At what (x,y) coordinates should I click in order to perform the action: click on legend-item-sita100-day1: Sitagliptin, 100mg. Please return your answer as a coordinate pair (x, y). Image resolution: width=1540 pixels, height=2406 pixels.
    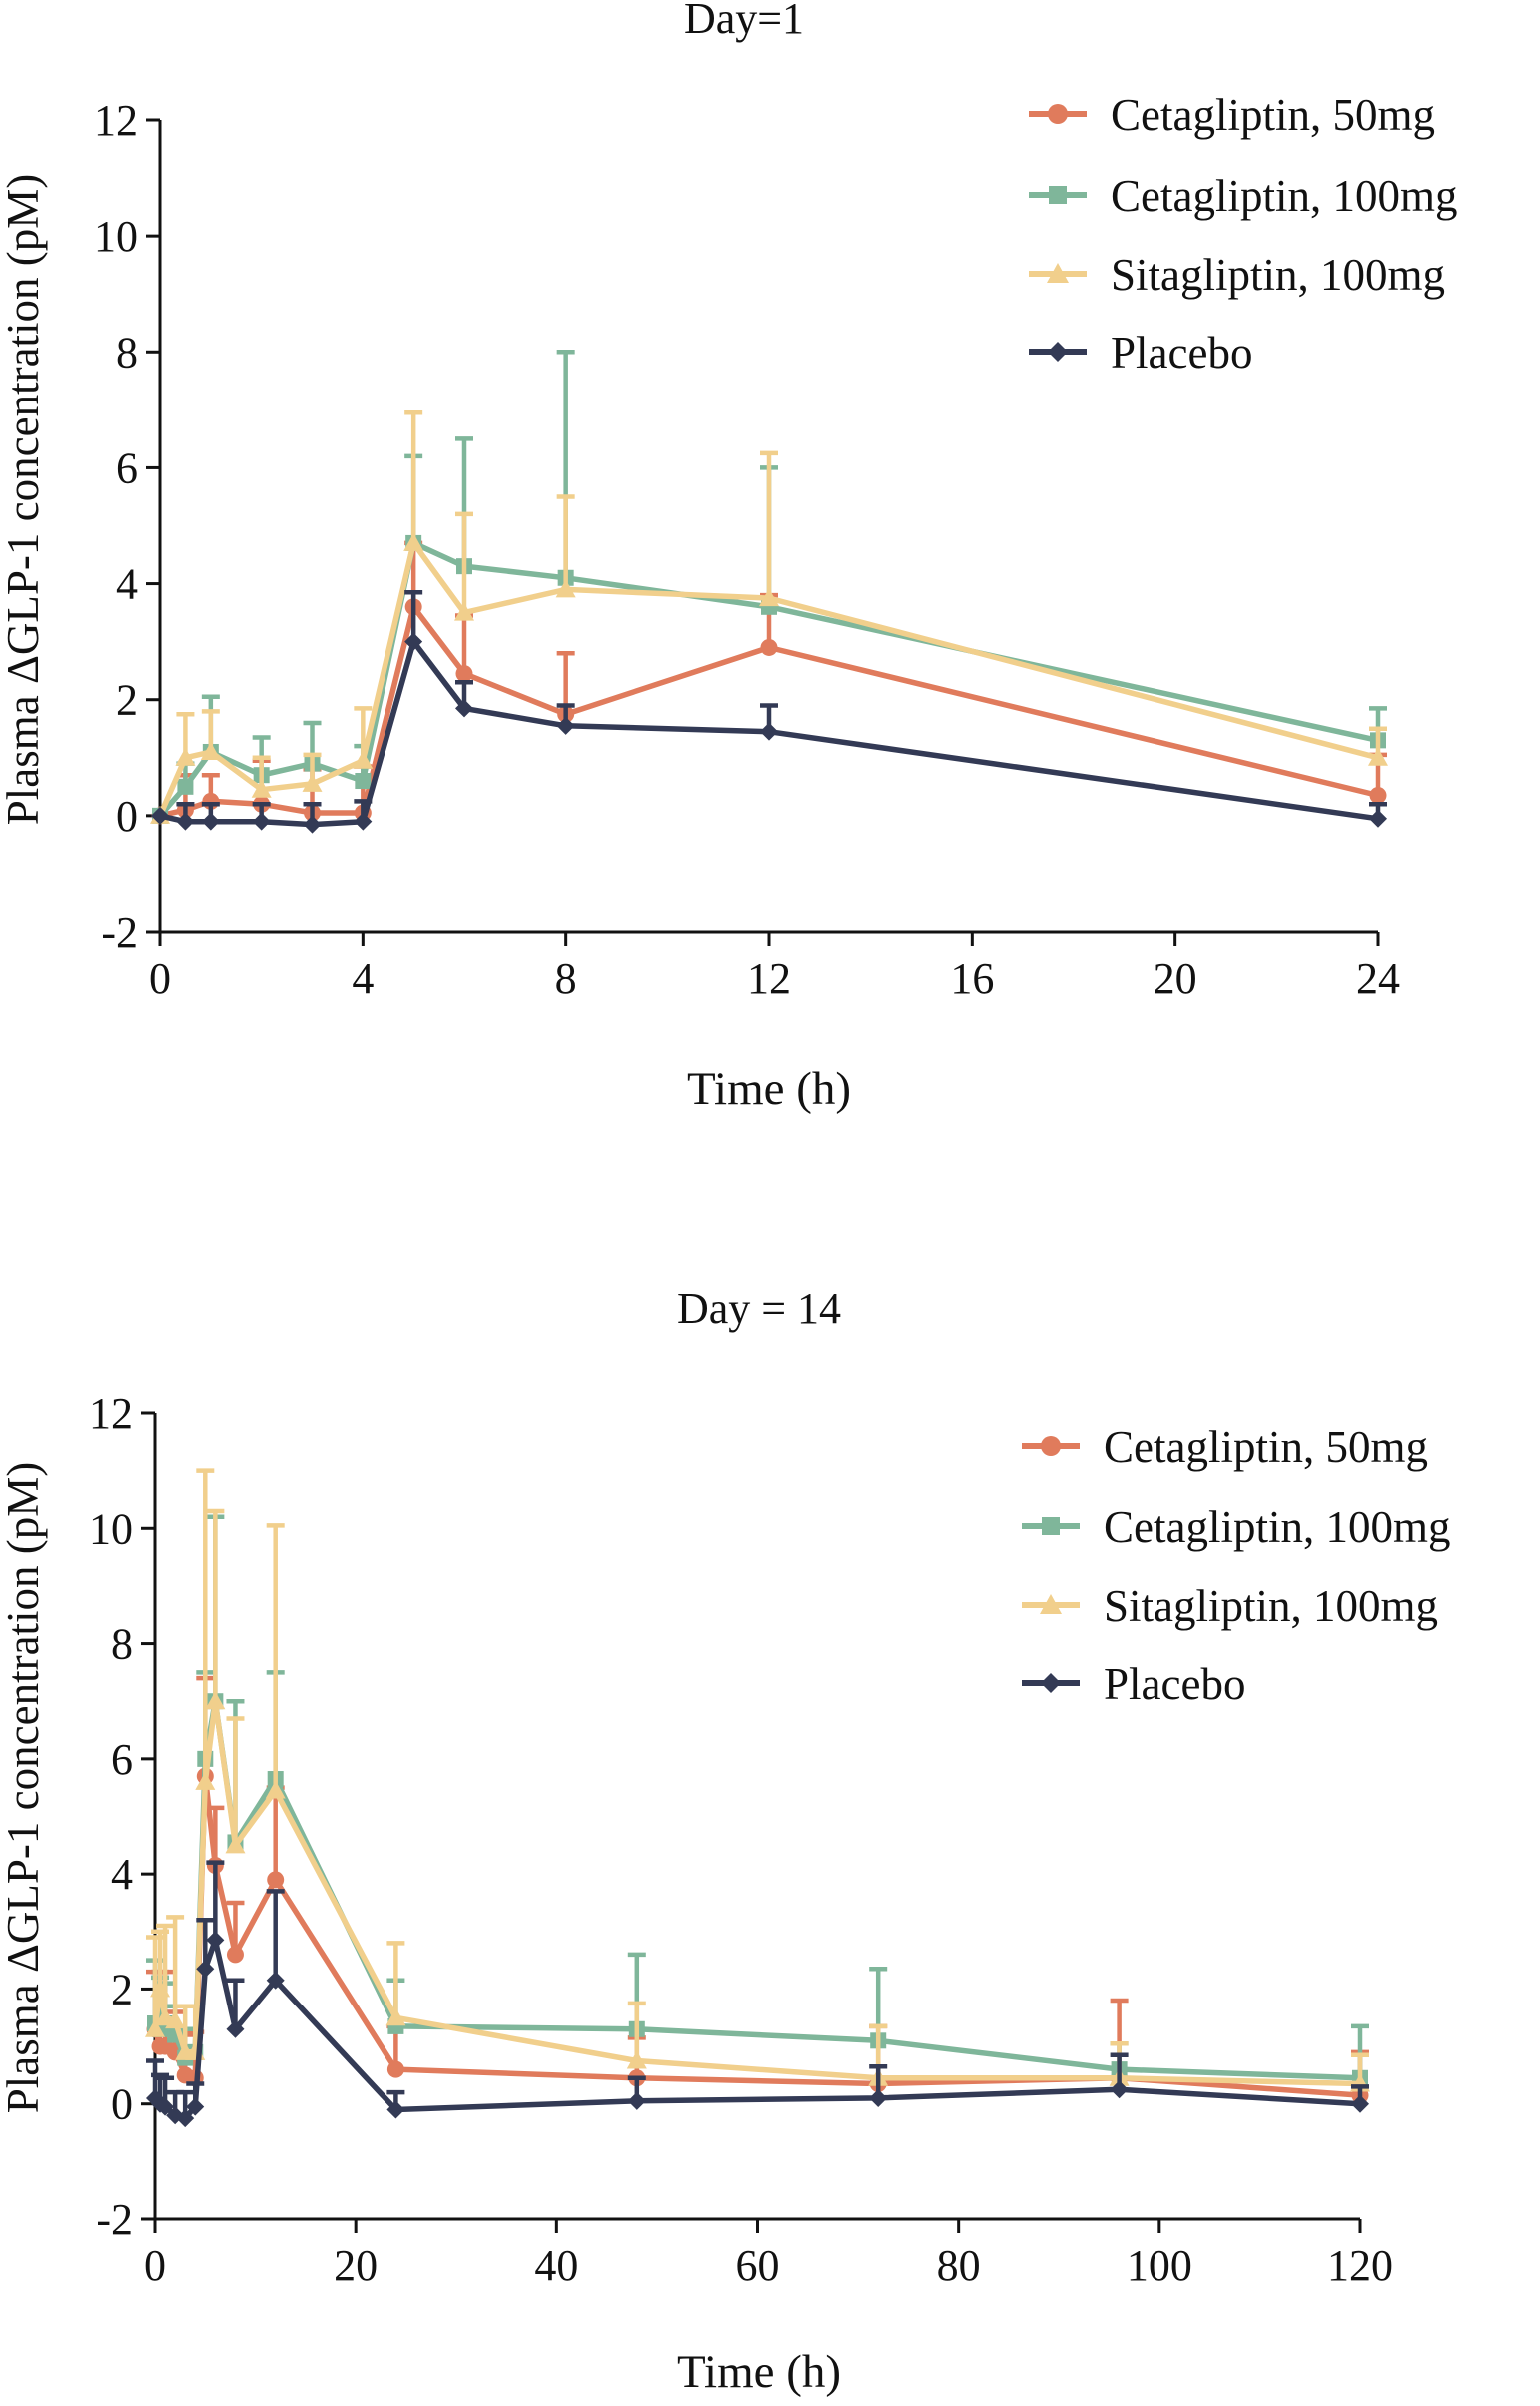
    Looking at the image, I should click on (1237, 275).